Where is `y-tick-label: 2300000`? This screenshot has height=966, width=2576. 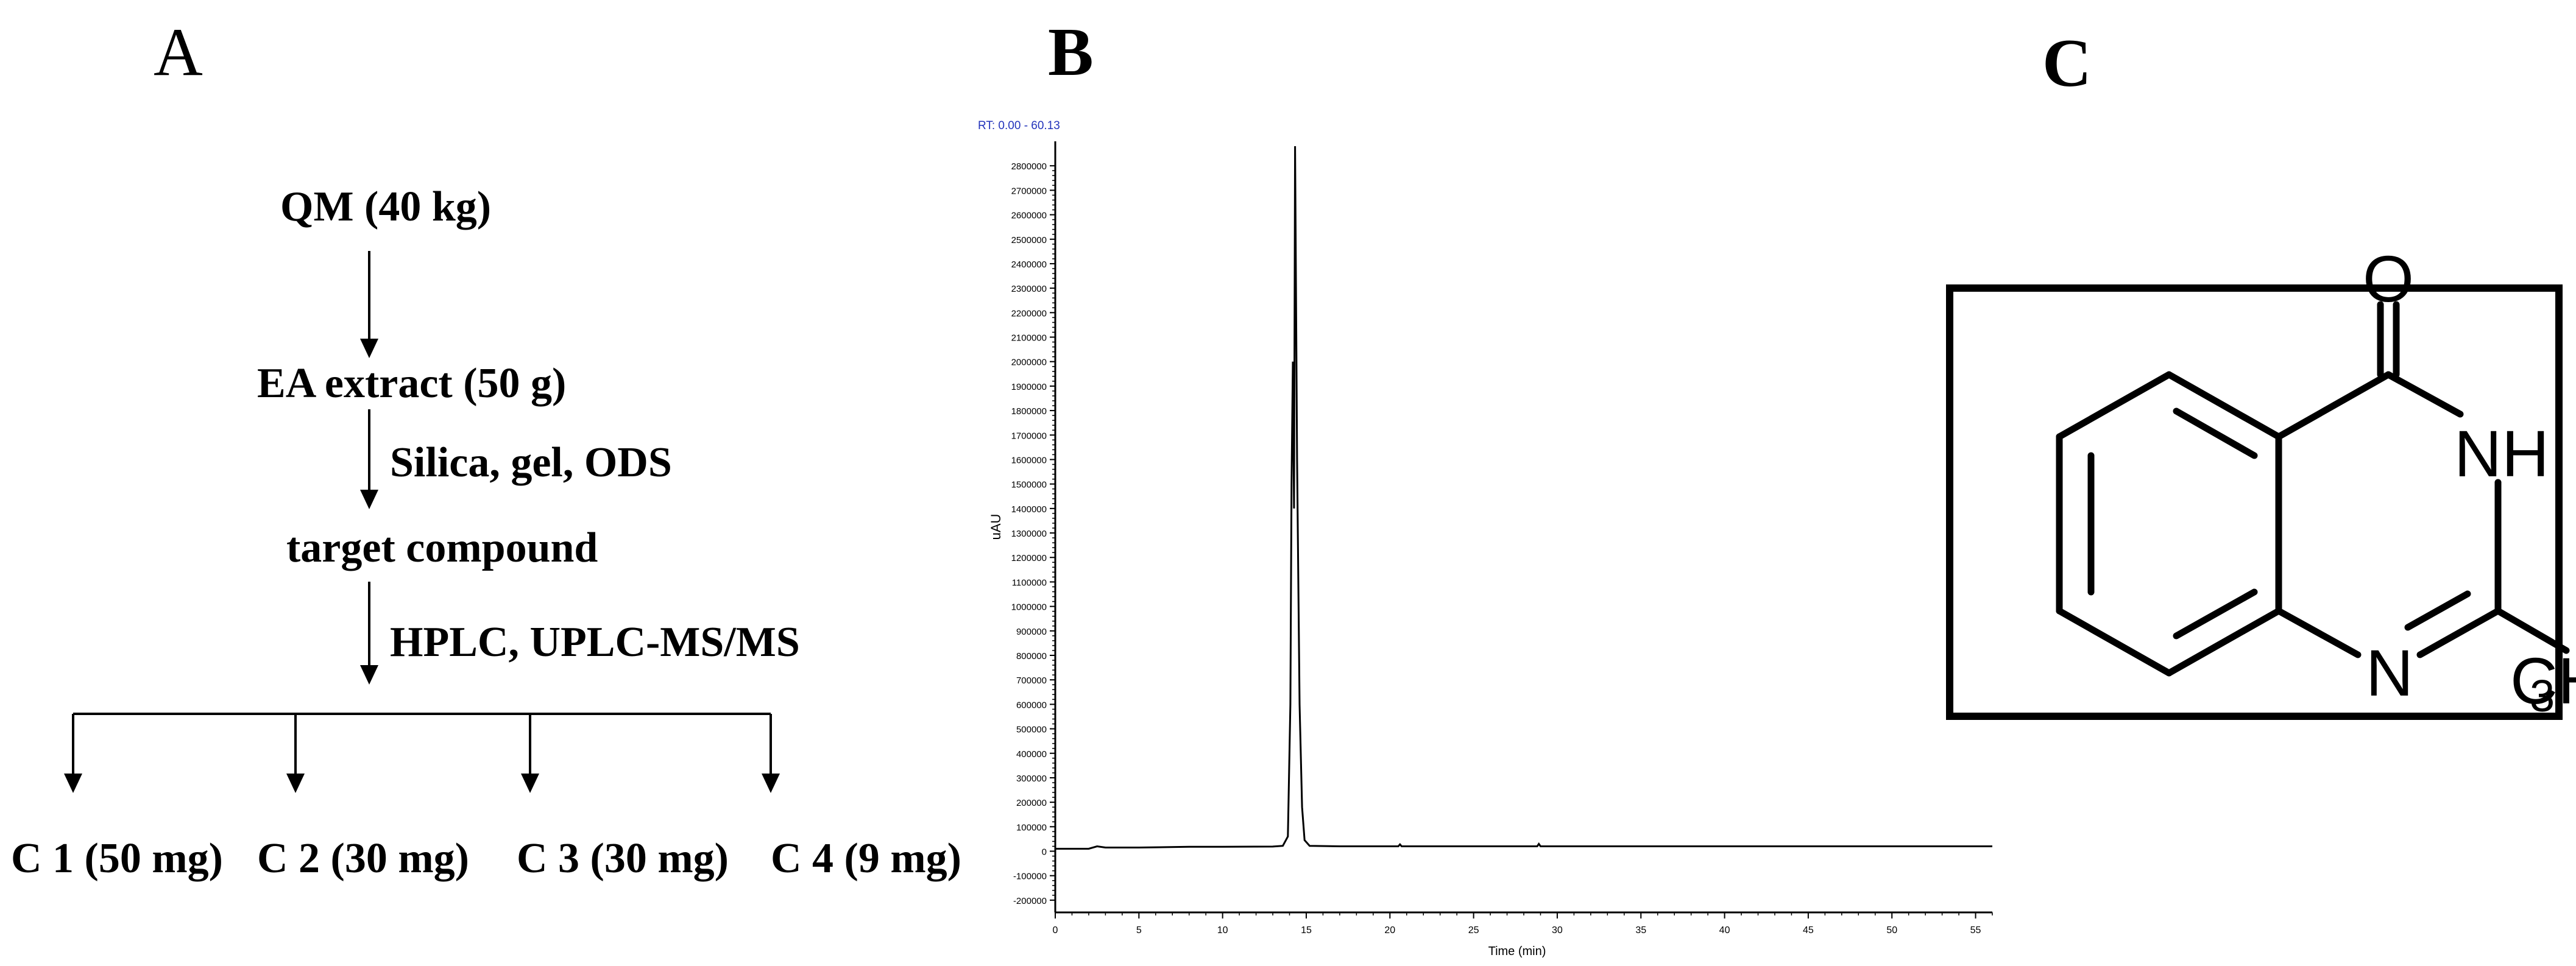 y-tick-label: 2300000 is located at coordinates (1029, 289).